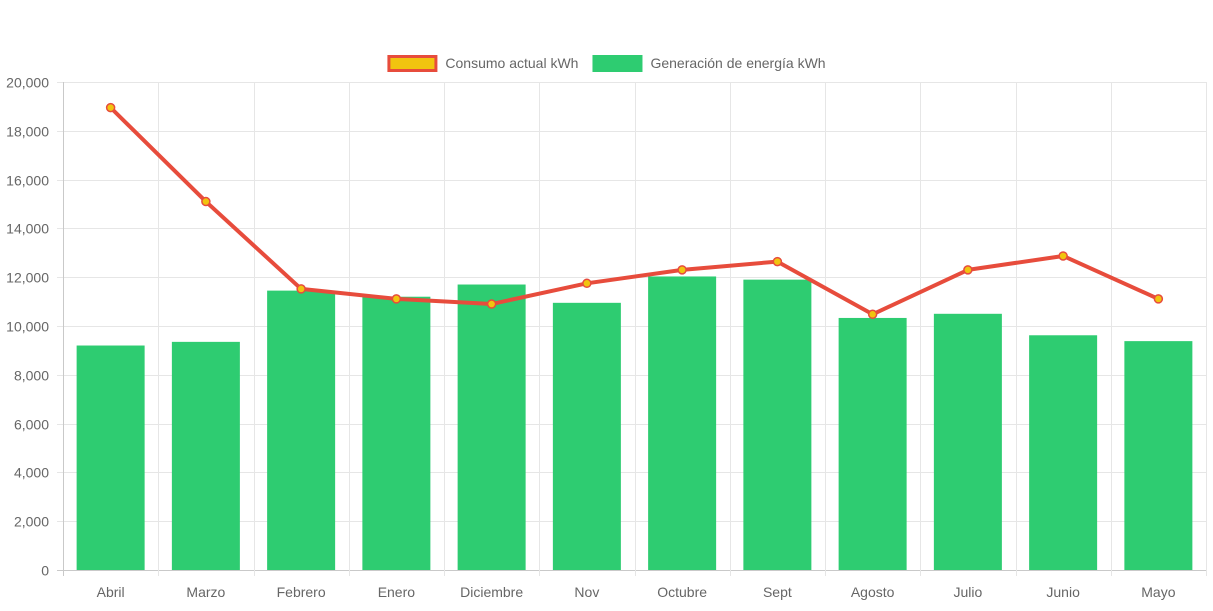 The image size is (1213, 611). What do you see at coordinates (27, 181) in the screenshot?
I see `y-tick-label: 16,000` at bounding box center [27, 181].